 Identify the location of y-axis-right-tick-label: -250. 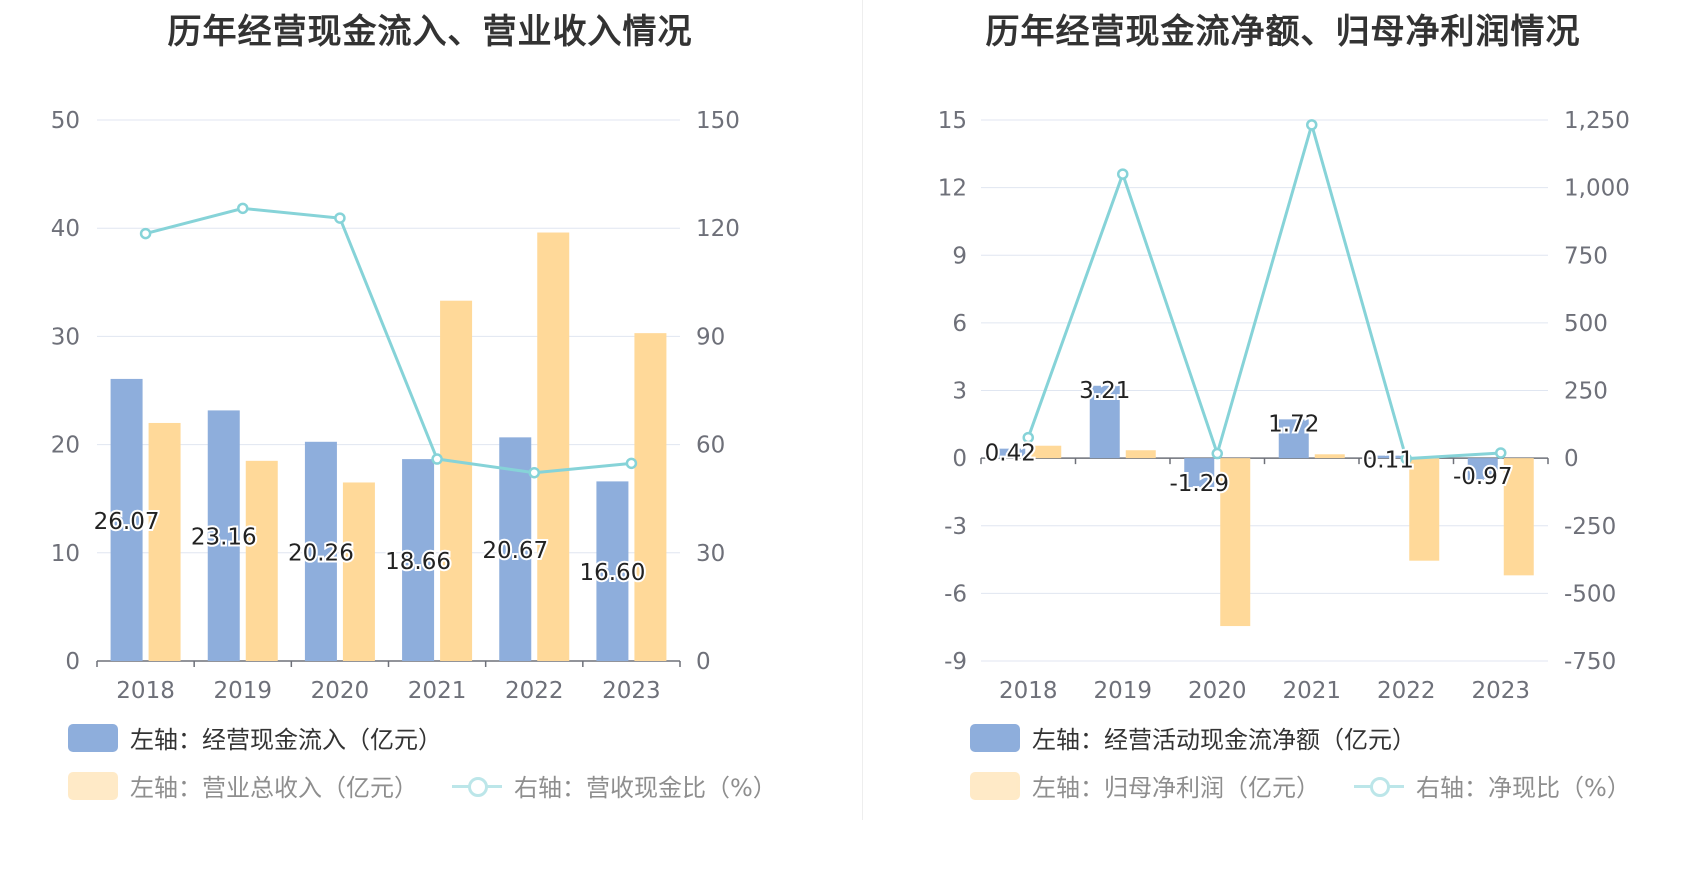
(1590, 527).